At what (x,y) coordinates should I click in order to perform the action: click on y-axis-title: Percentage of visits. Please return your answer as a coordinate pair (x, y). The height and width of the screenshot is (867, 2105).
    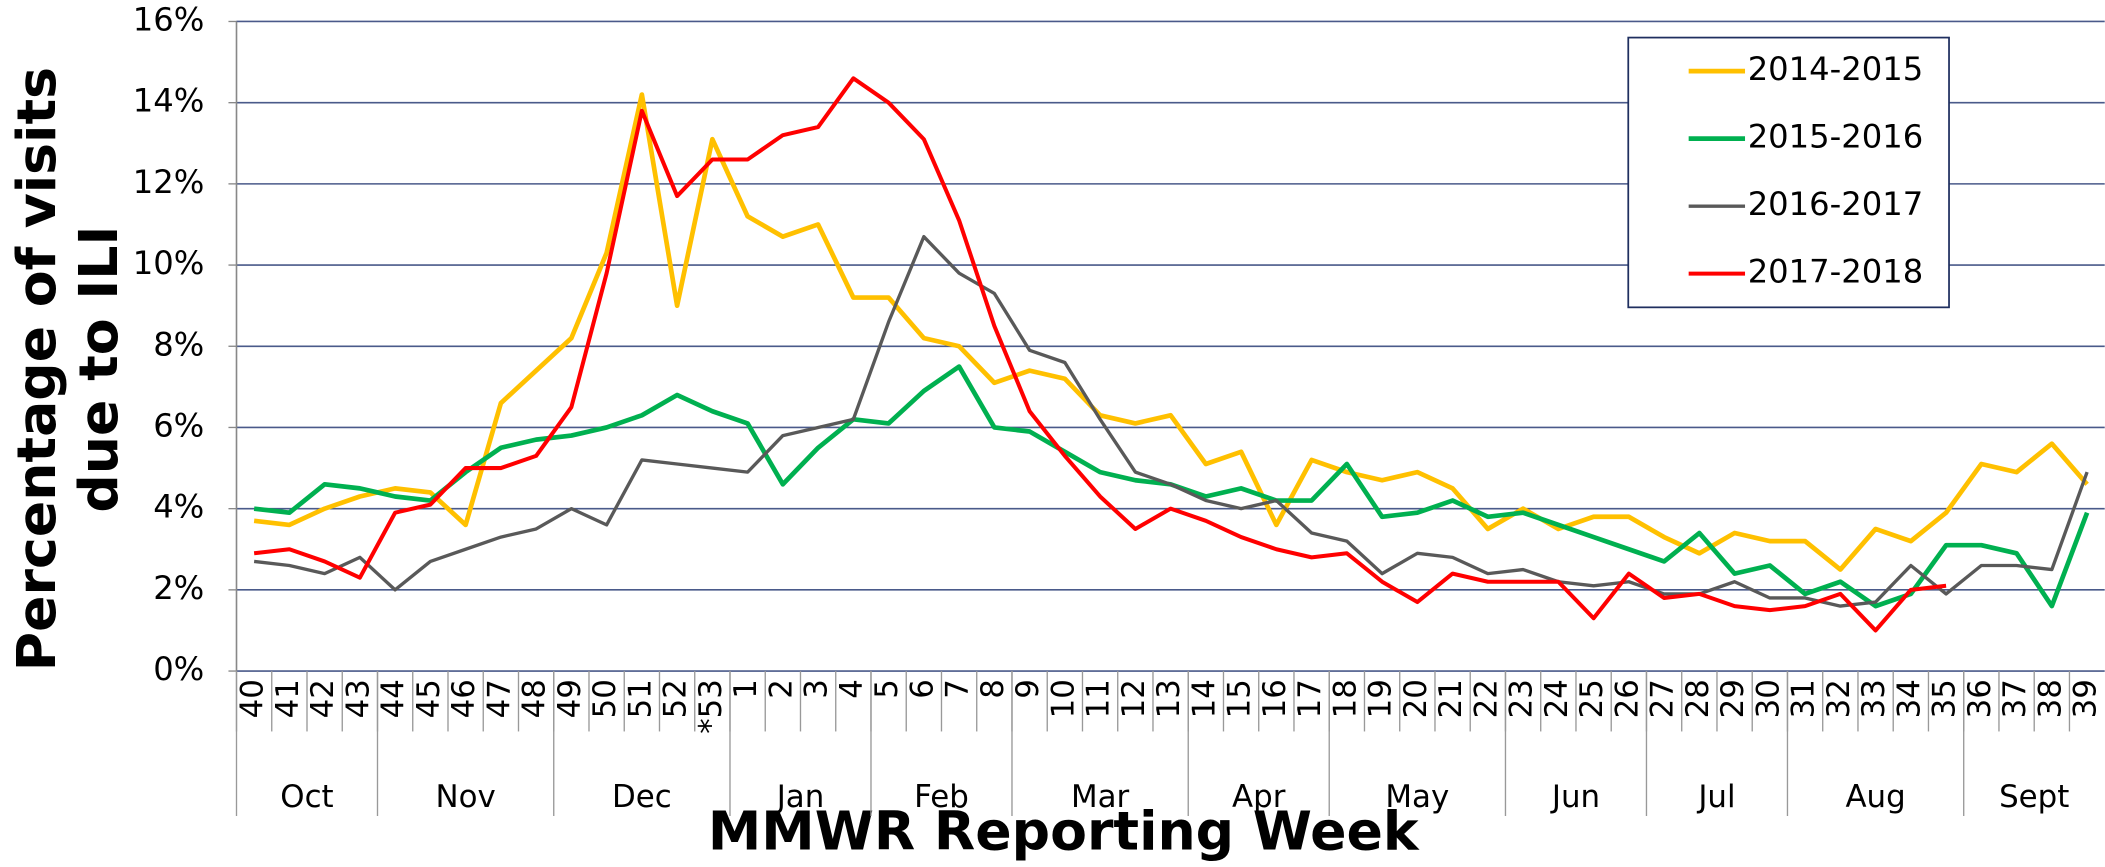
    Looking at the image, I should click on (36, 369).